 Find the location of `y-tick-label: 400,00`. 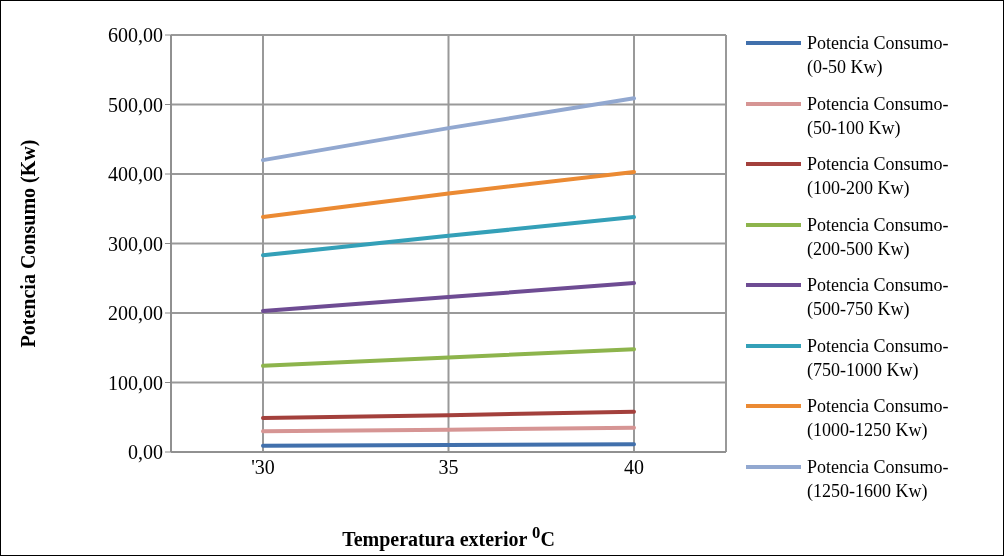

y-tick-label: 400,00 is located at coordinates (135, 174).